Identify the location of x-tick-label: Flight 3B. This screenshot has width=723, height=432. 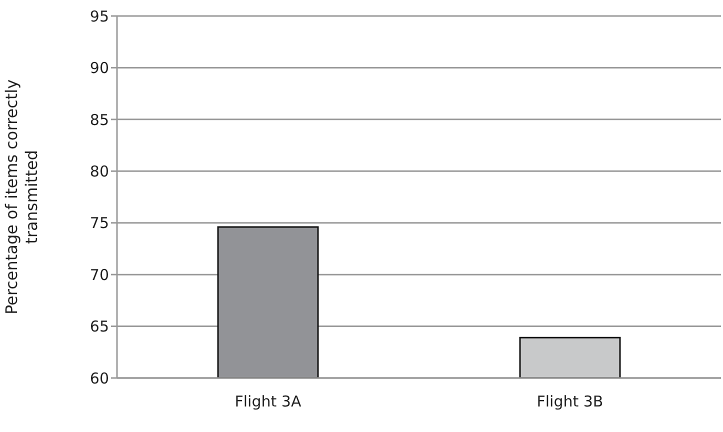
(570, 401).